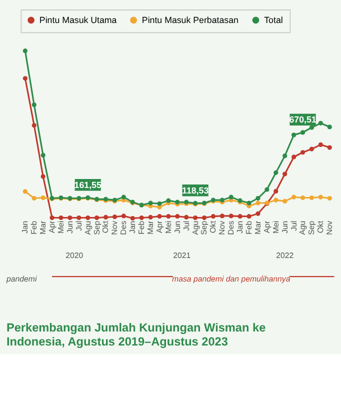 This screenshot has height=400, width=341. Describe the element at coordinates (150, 227) in the screenshot. I see `x-tick-label: Mar` at that location.